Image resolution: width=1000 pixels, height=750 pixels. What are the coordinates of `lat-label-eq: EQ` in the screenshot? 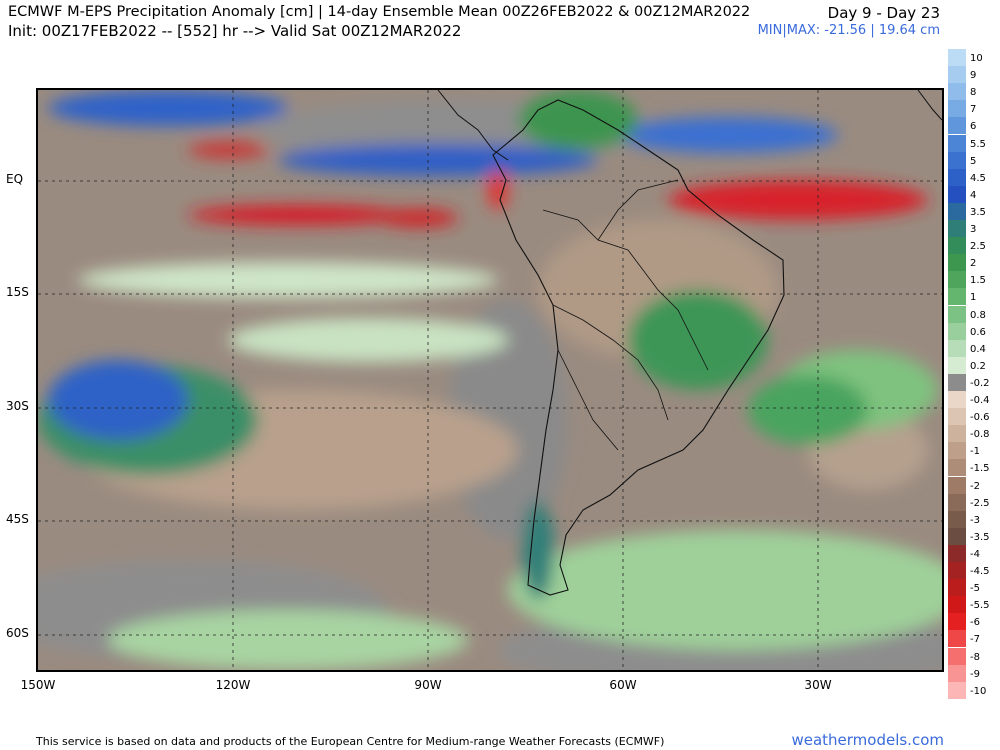 It's located at (15, 179).